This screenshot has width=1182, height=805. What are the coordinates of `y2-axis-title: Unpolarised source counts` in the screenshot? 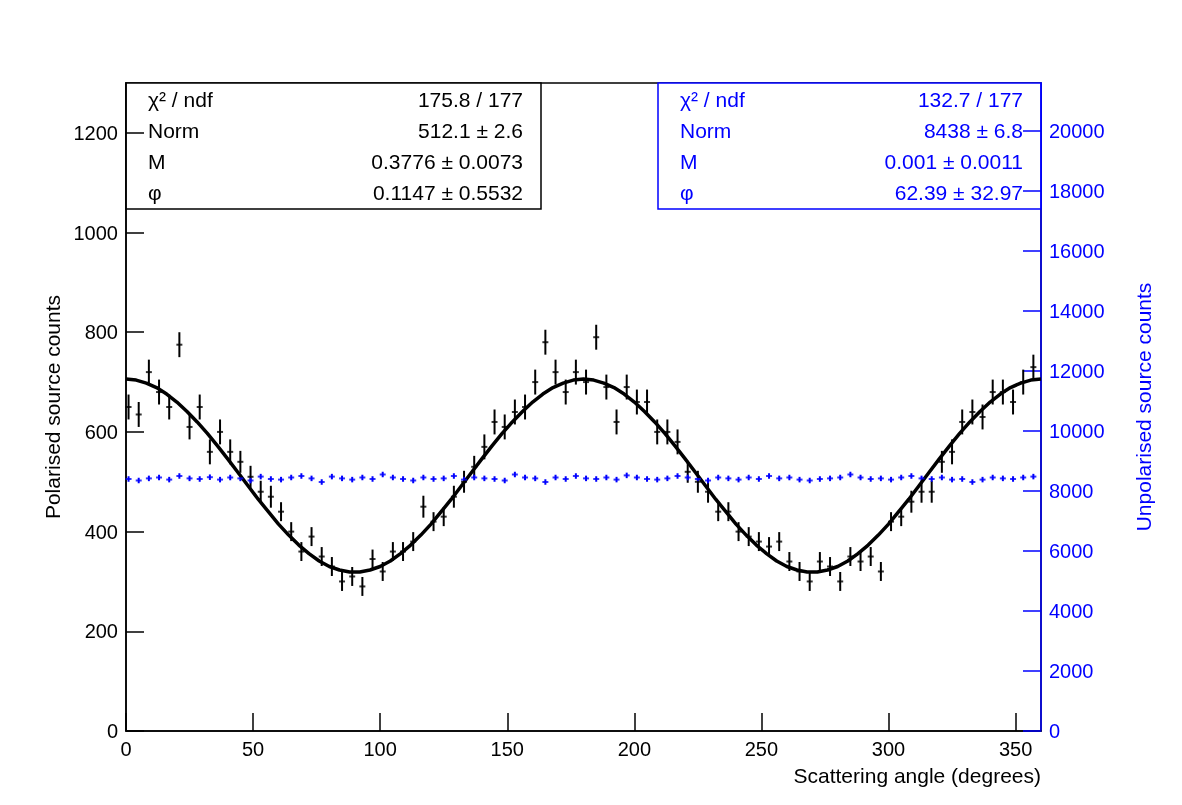 It's located at (1143, 407).